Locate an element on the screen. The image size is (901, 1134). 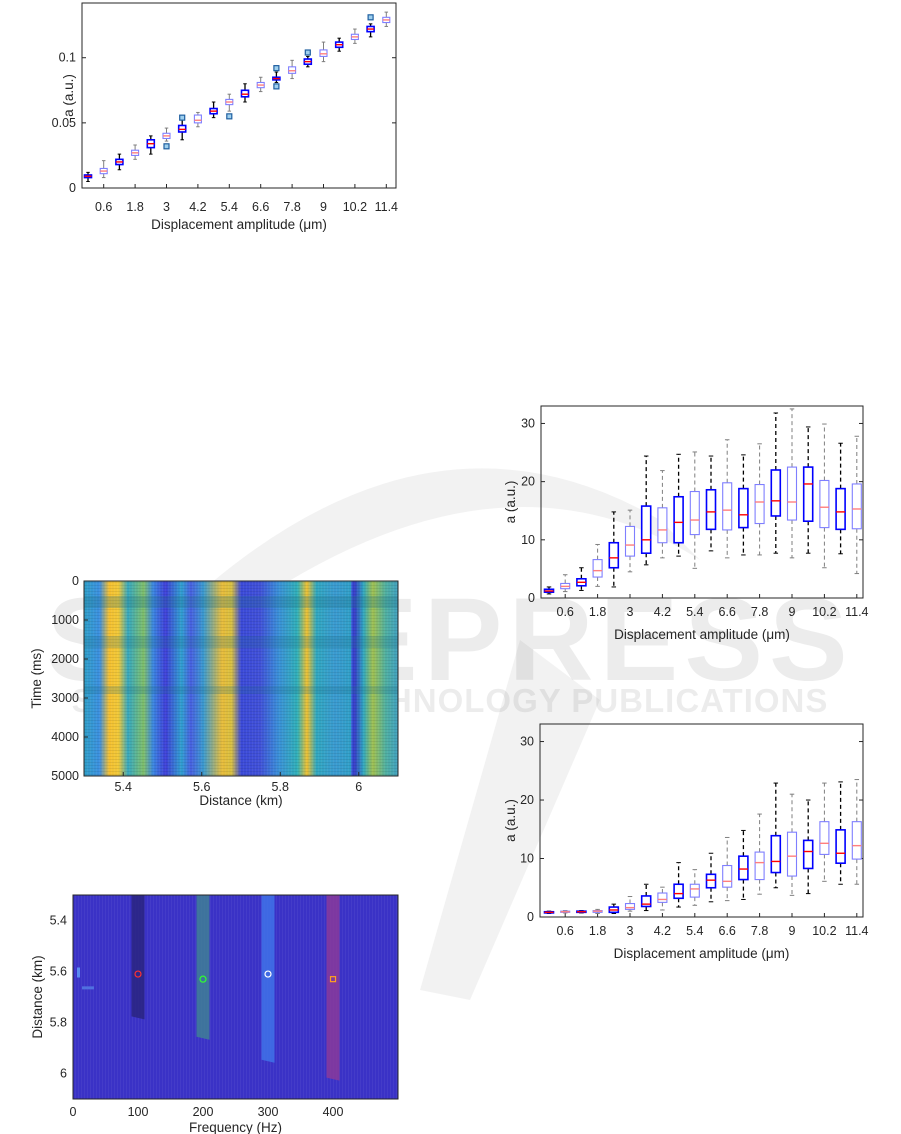
marker-circle is located at coordinates (268, 974).